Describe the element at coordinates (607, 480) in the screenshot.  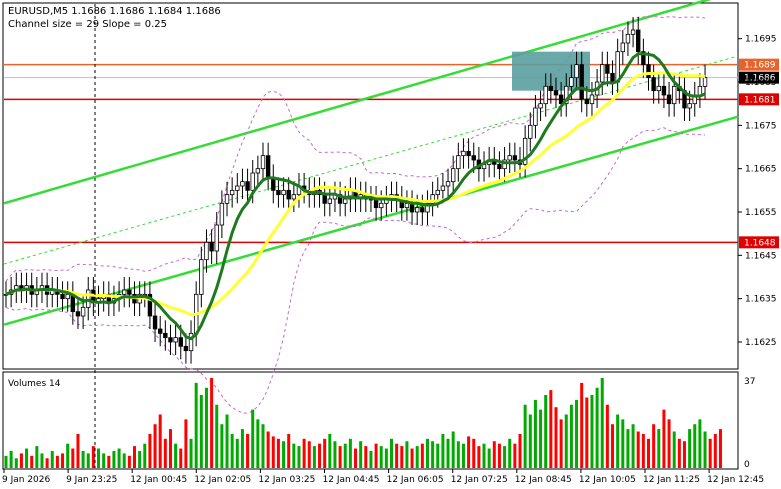
I see `time-tick-label: 12 Jan 10:05` at that location.